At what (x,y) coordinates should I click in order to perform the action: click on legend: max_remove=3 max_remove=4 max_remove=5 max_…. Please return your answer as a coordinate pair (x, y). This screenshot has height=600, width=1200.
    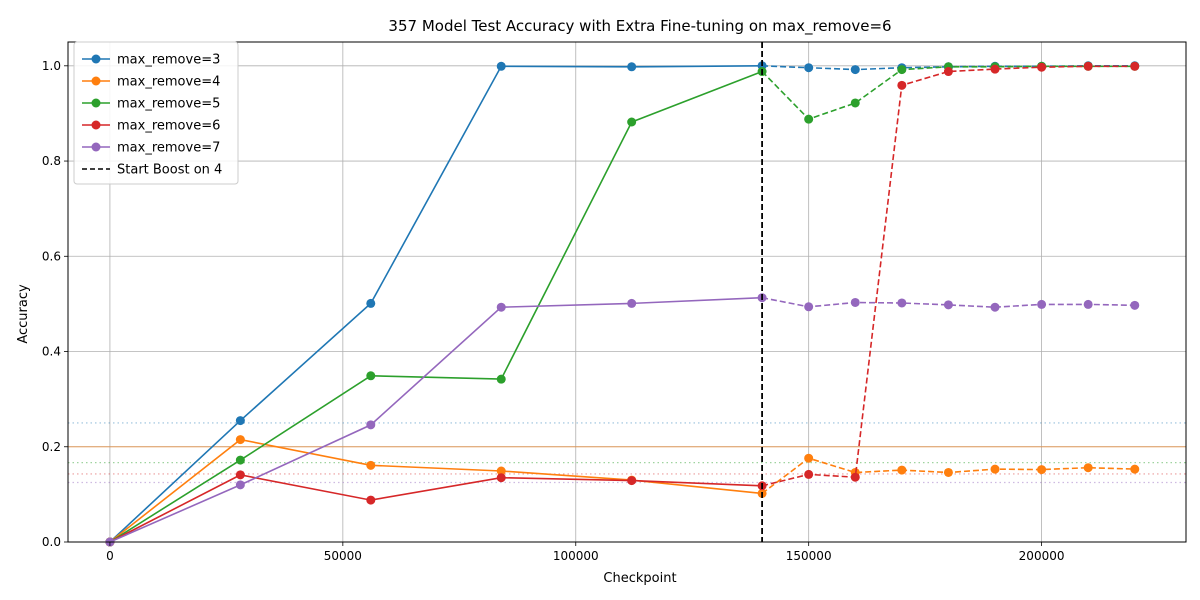
    Looking at the image, I should click on (156, 113).